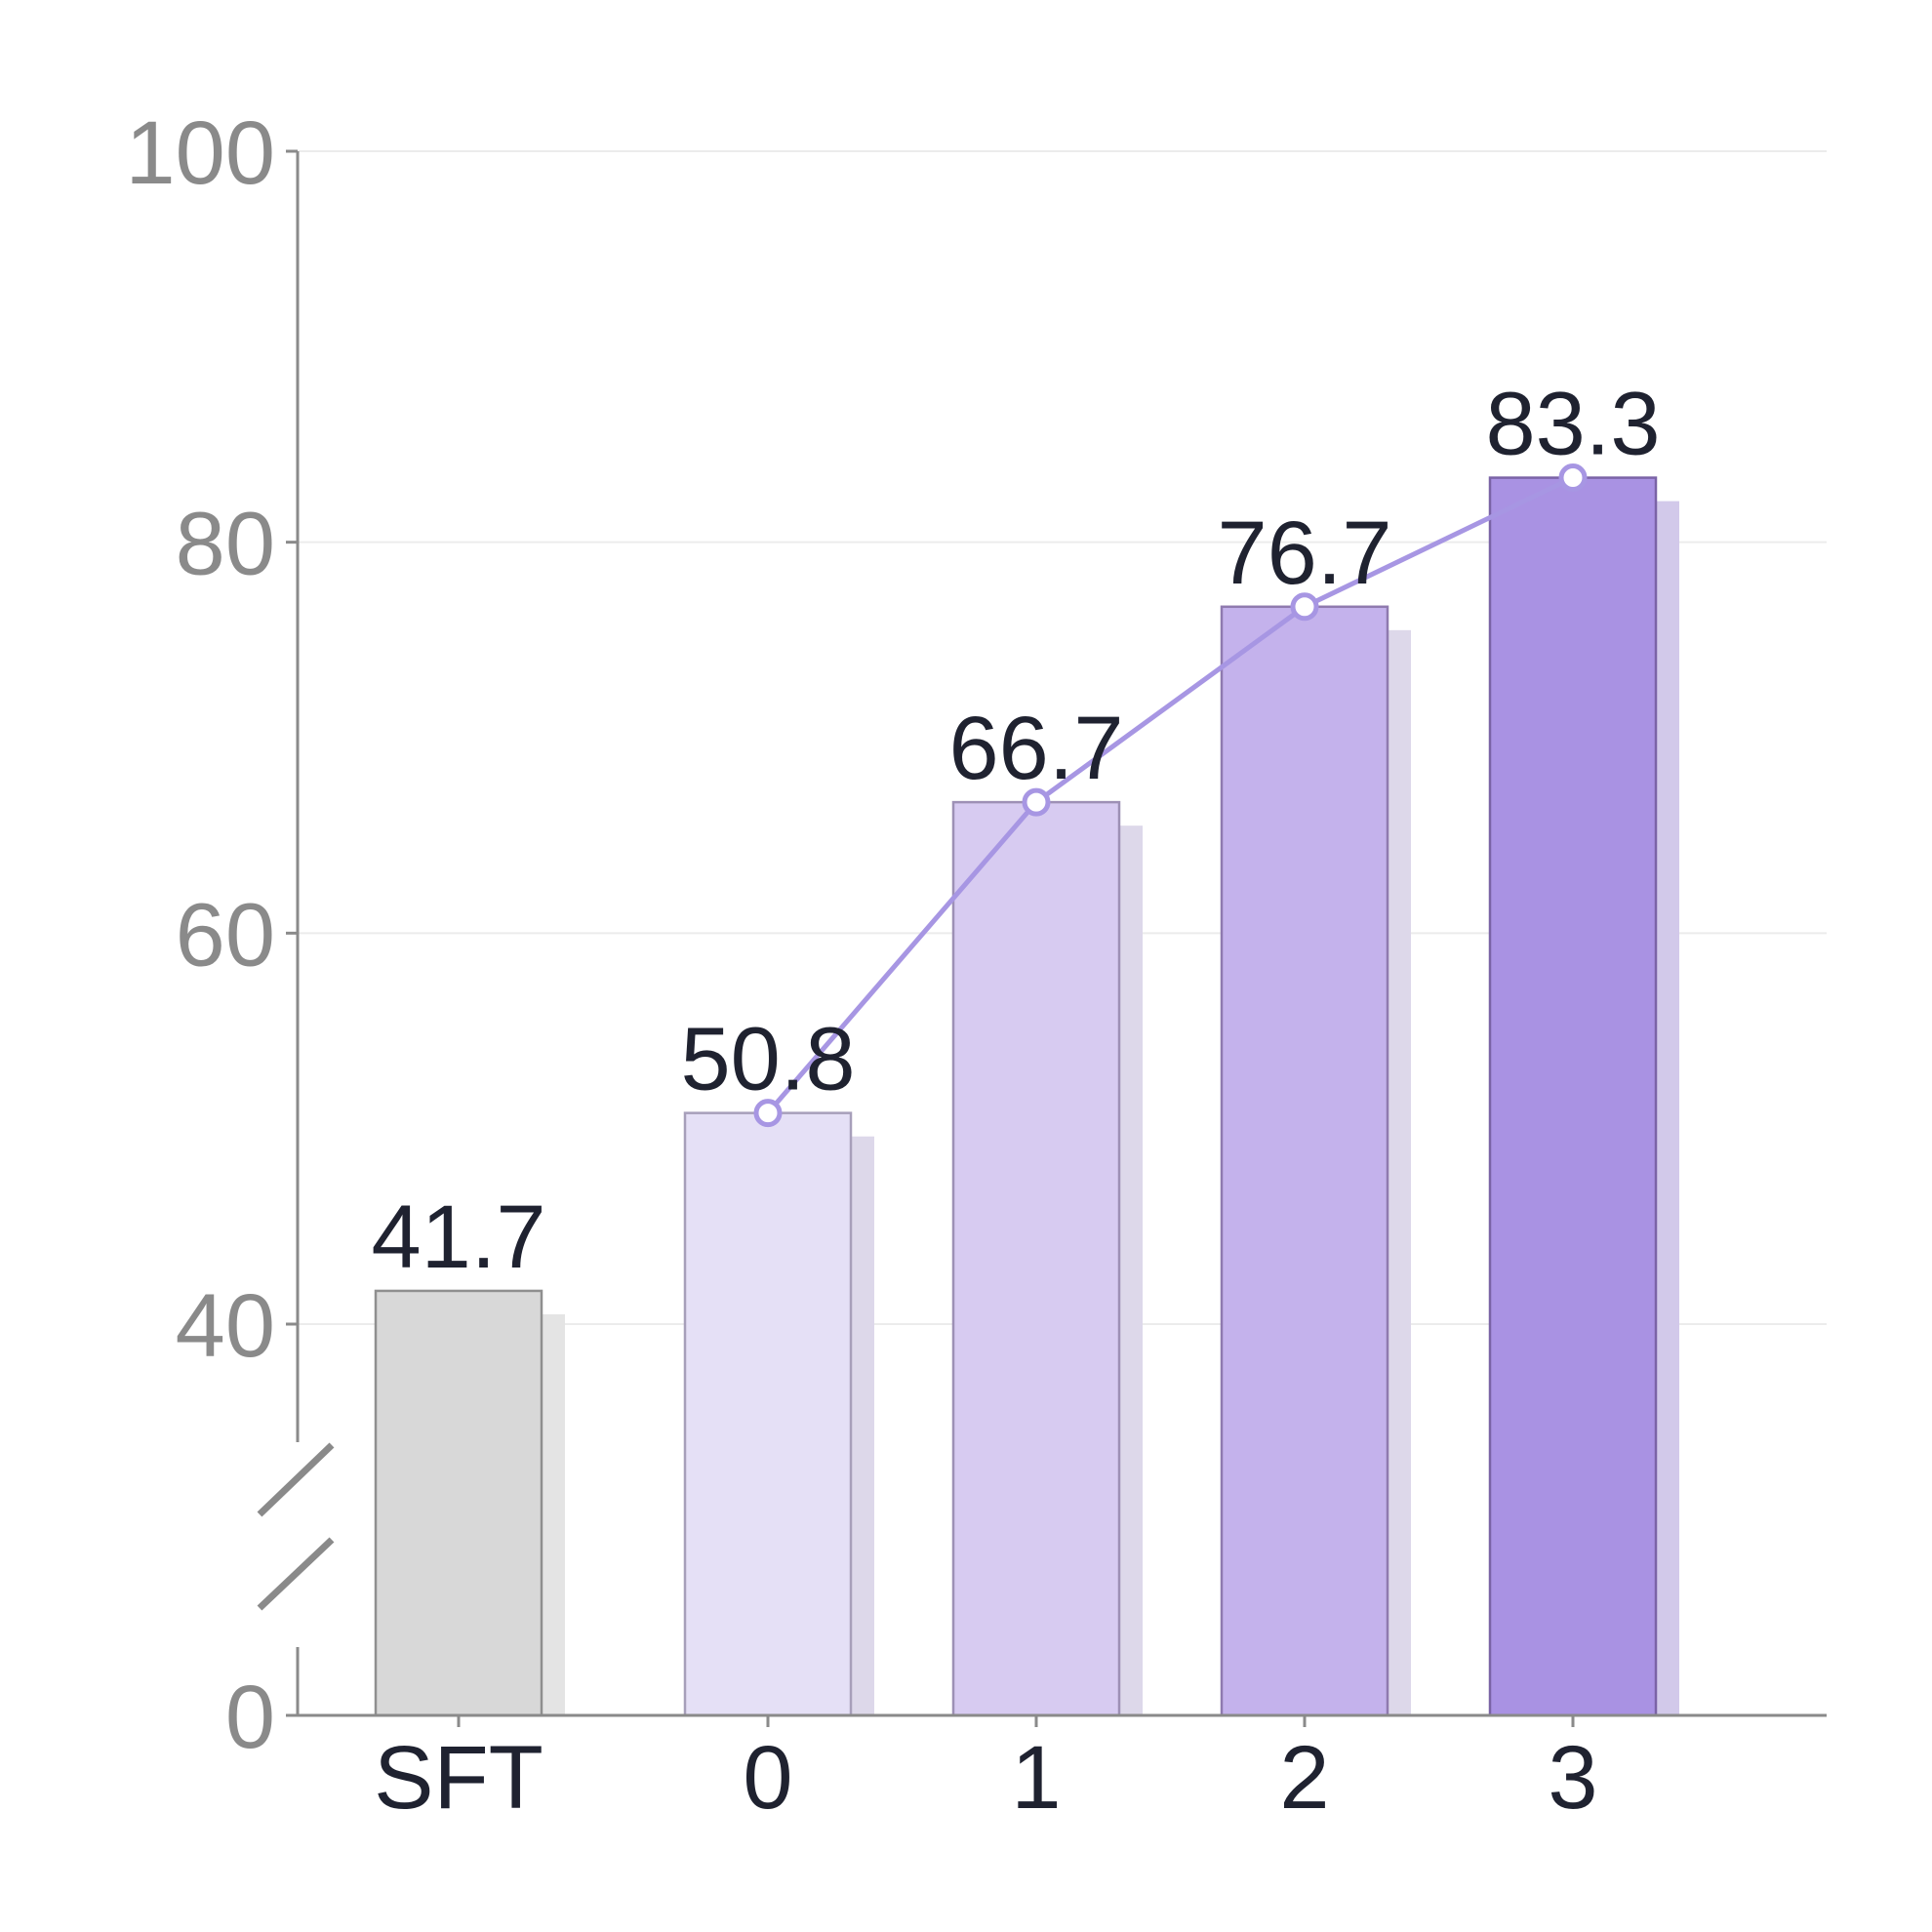 The width and height of the screenshot is (1932, 1932). Describe the element at coordinates (201, 153) in the screenshot. I see `y-tick-label: 100` at that location.